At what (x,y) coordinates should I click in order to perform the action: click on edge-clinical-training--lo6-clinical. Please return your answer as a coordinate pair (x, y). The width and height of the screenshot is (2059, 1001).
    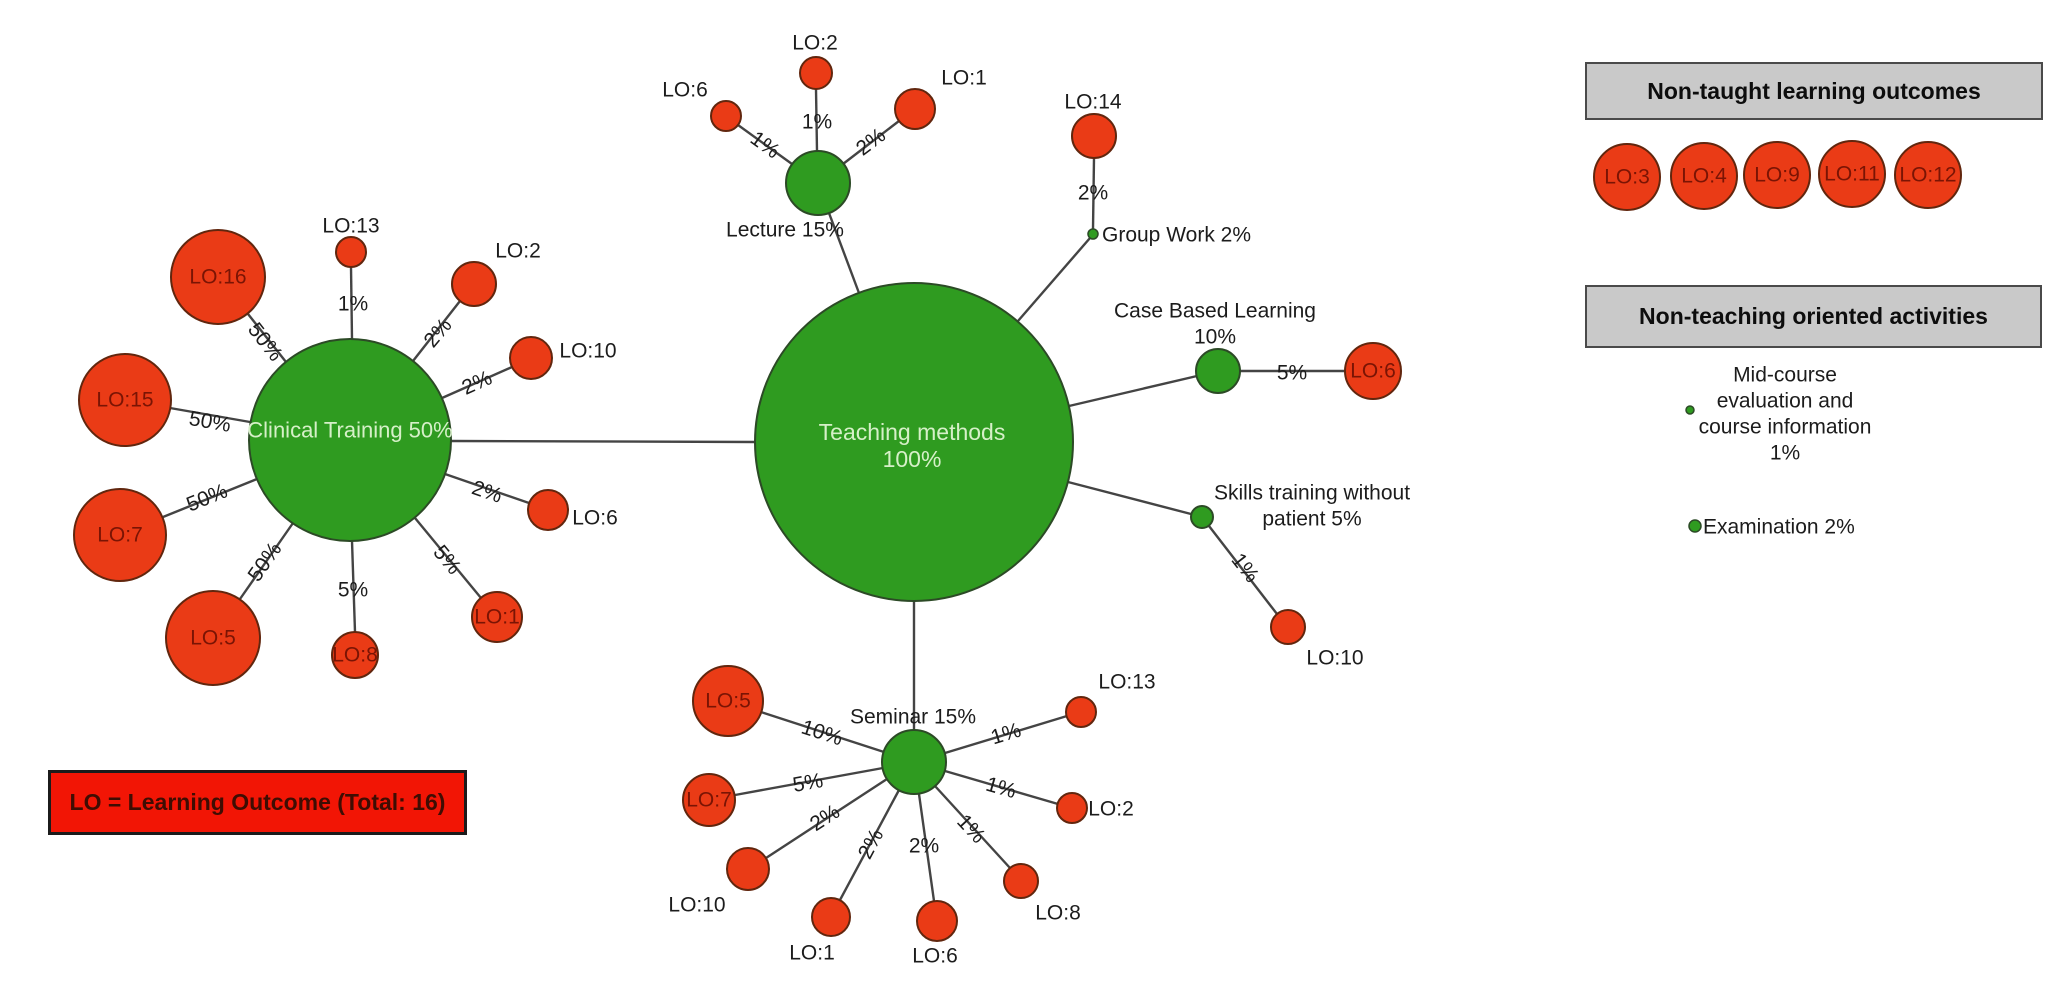
    Looking at the image, I should click on (487, 488).